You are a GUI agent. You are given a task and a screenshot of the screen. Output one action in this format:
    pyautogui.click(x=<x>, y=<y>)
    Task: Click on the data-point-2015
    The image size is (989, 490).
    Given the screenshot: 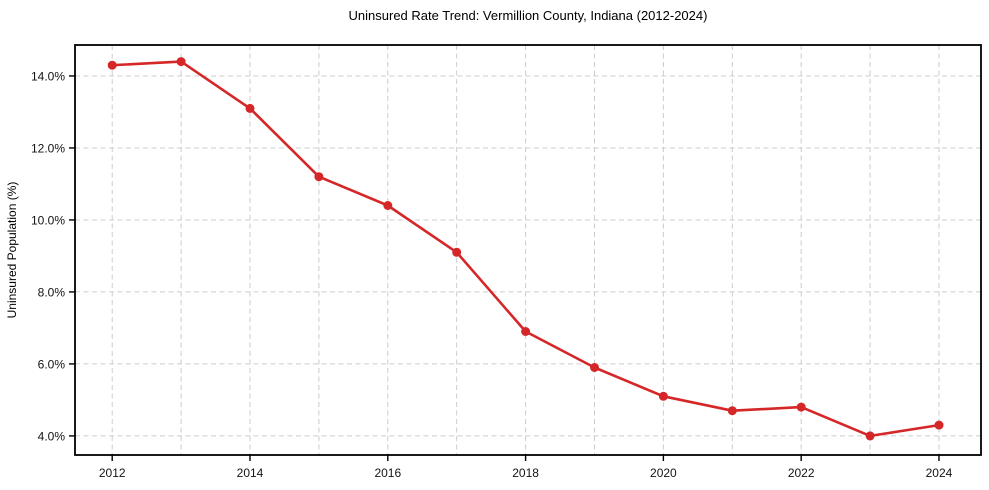 What is the action you would take?
    pyautogui.click(x=319, y=177)
    